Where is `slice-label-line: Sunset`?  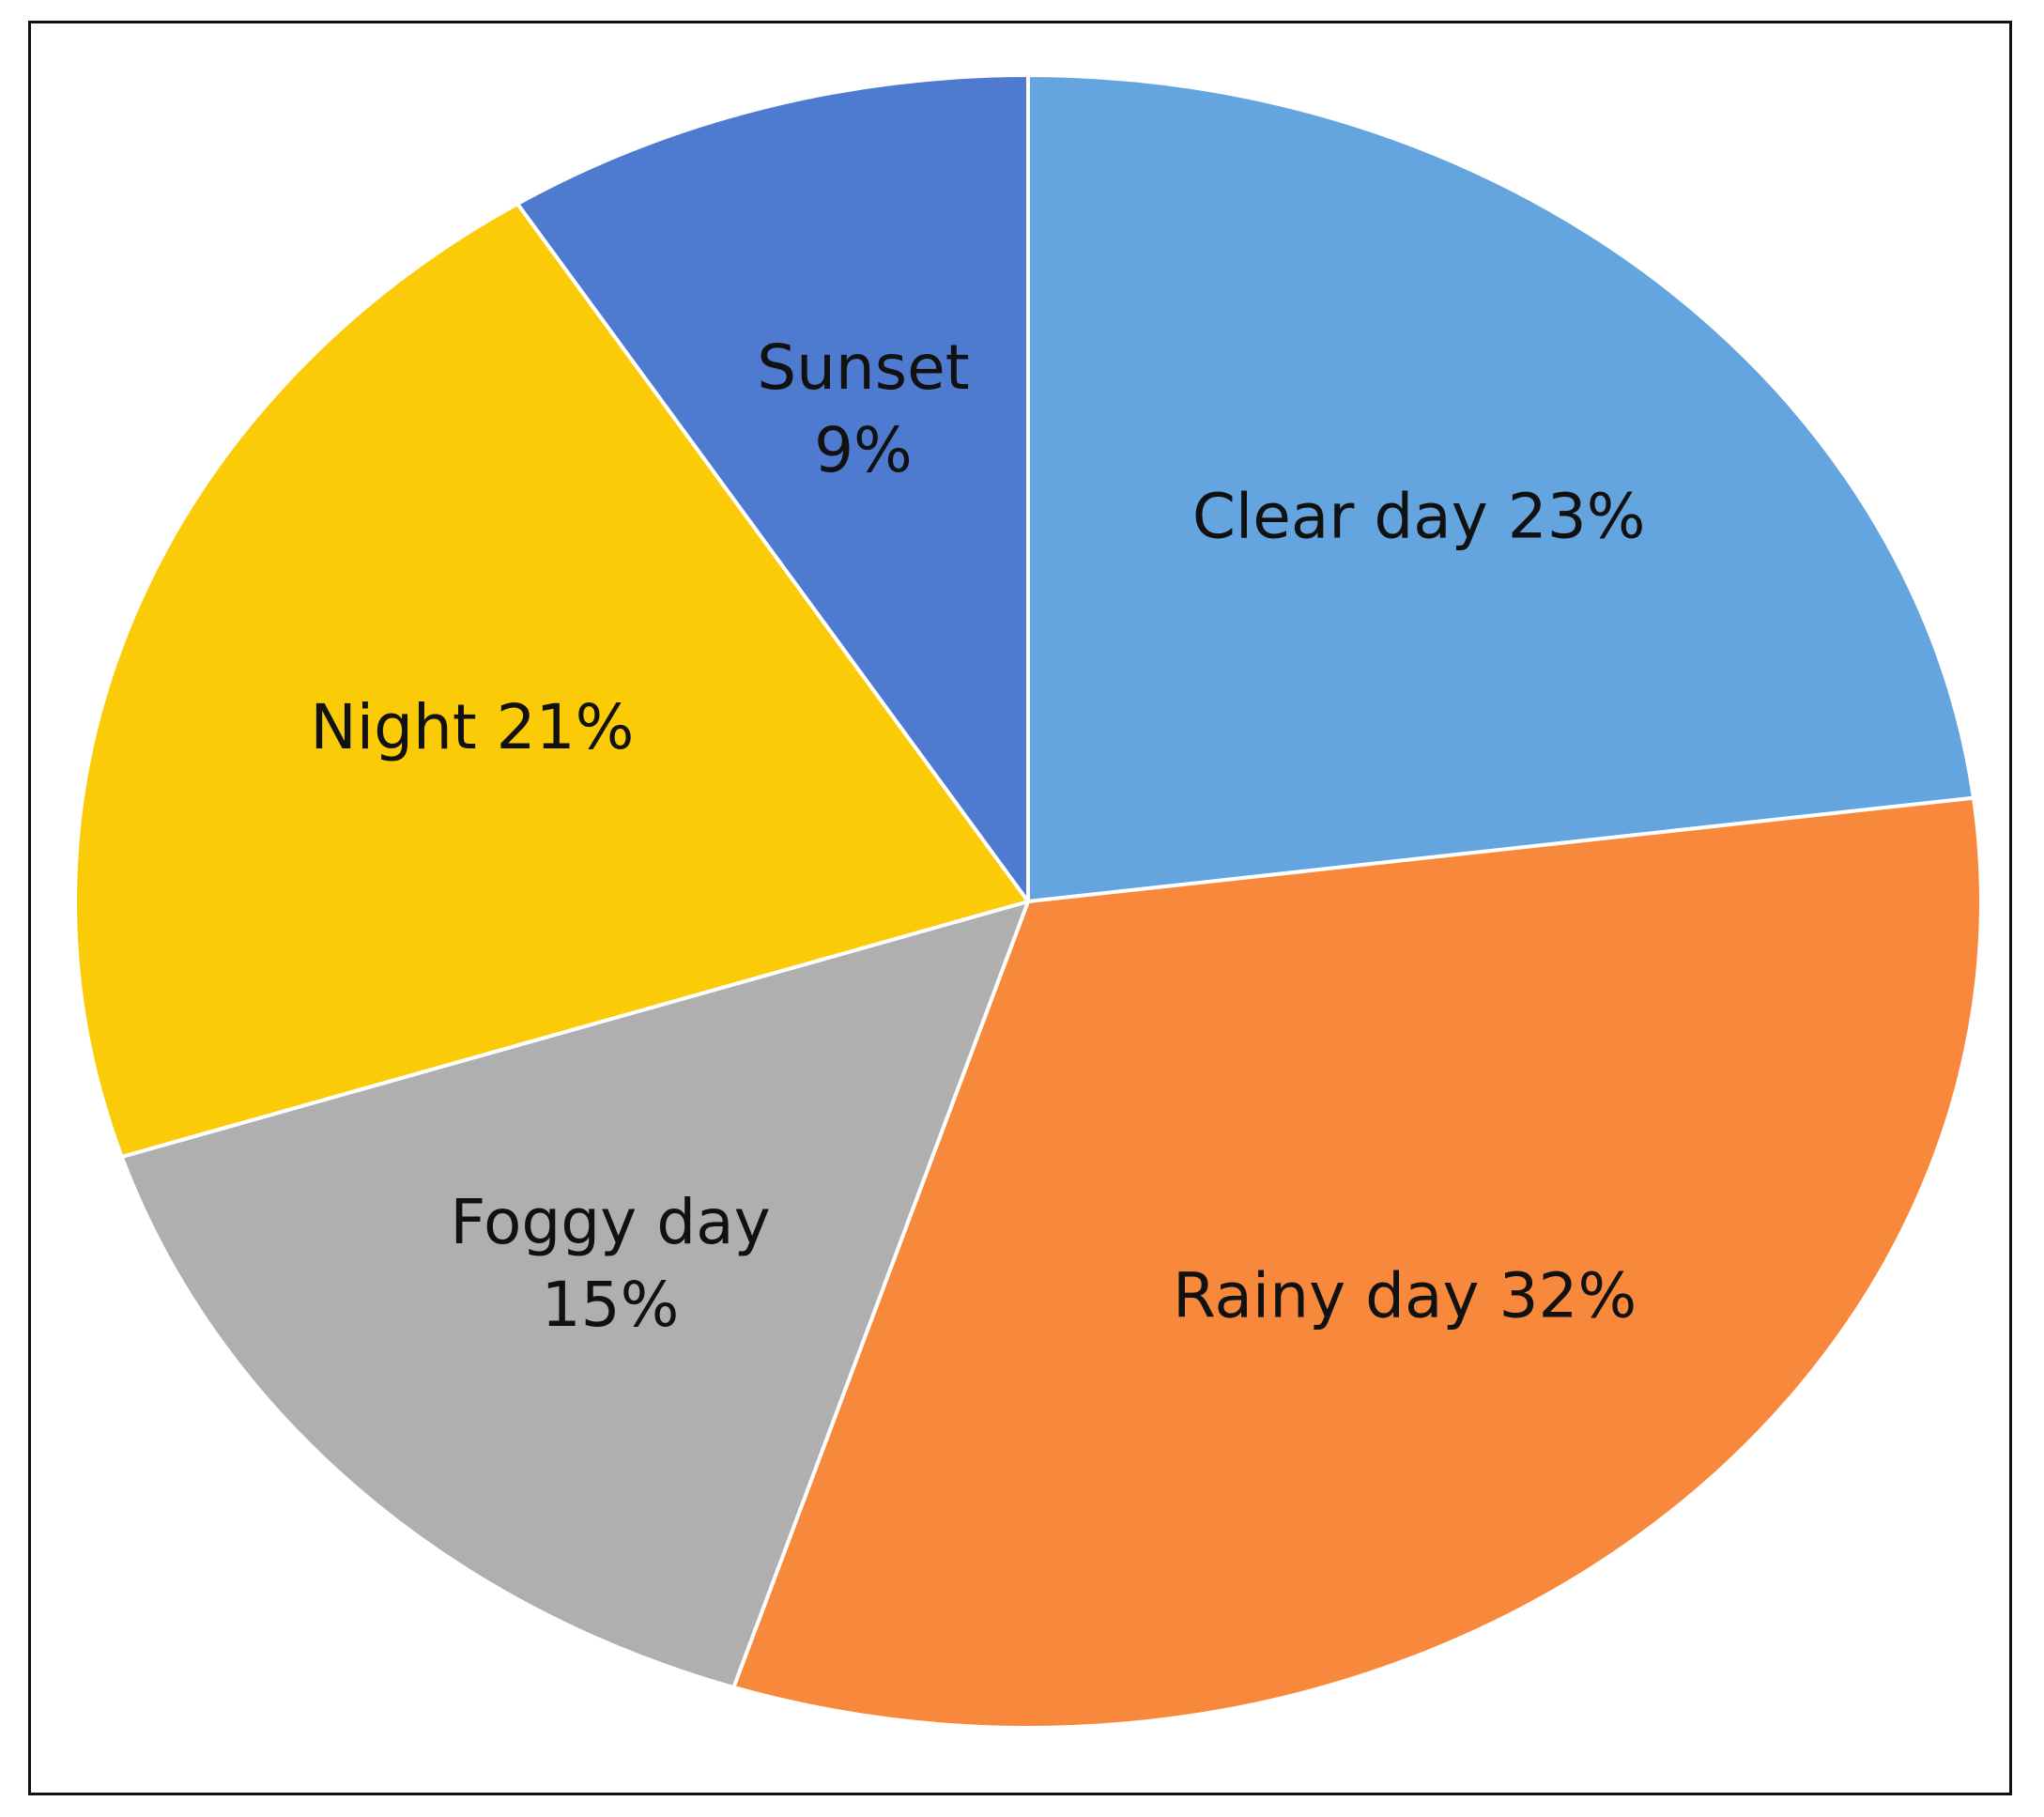 slice-label-line: Sunset is located at coordinates (863, 367).